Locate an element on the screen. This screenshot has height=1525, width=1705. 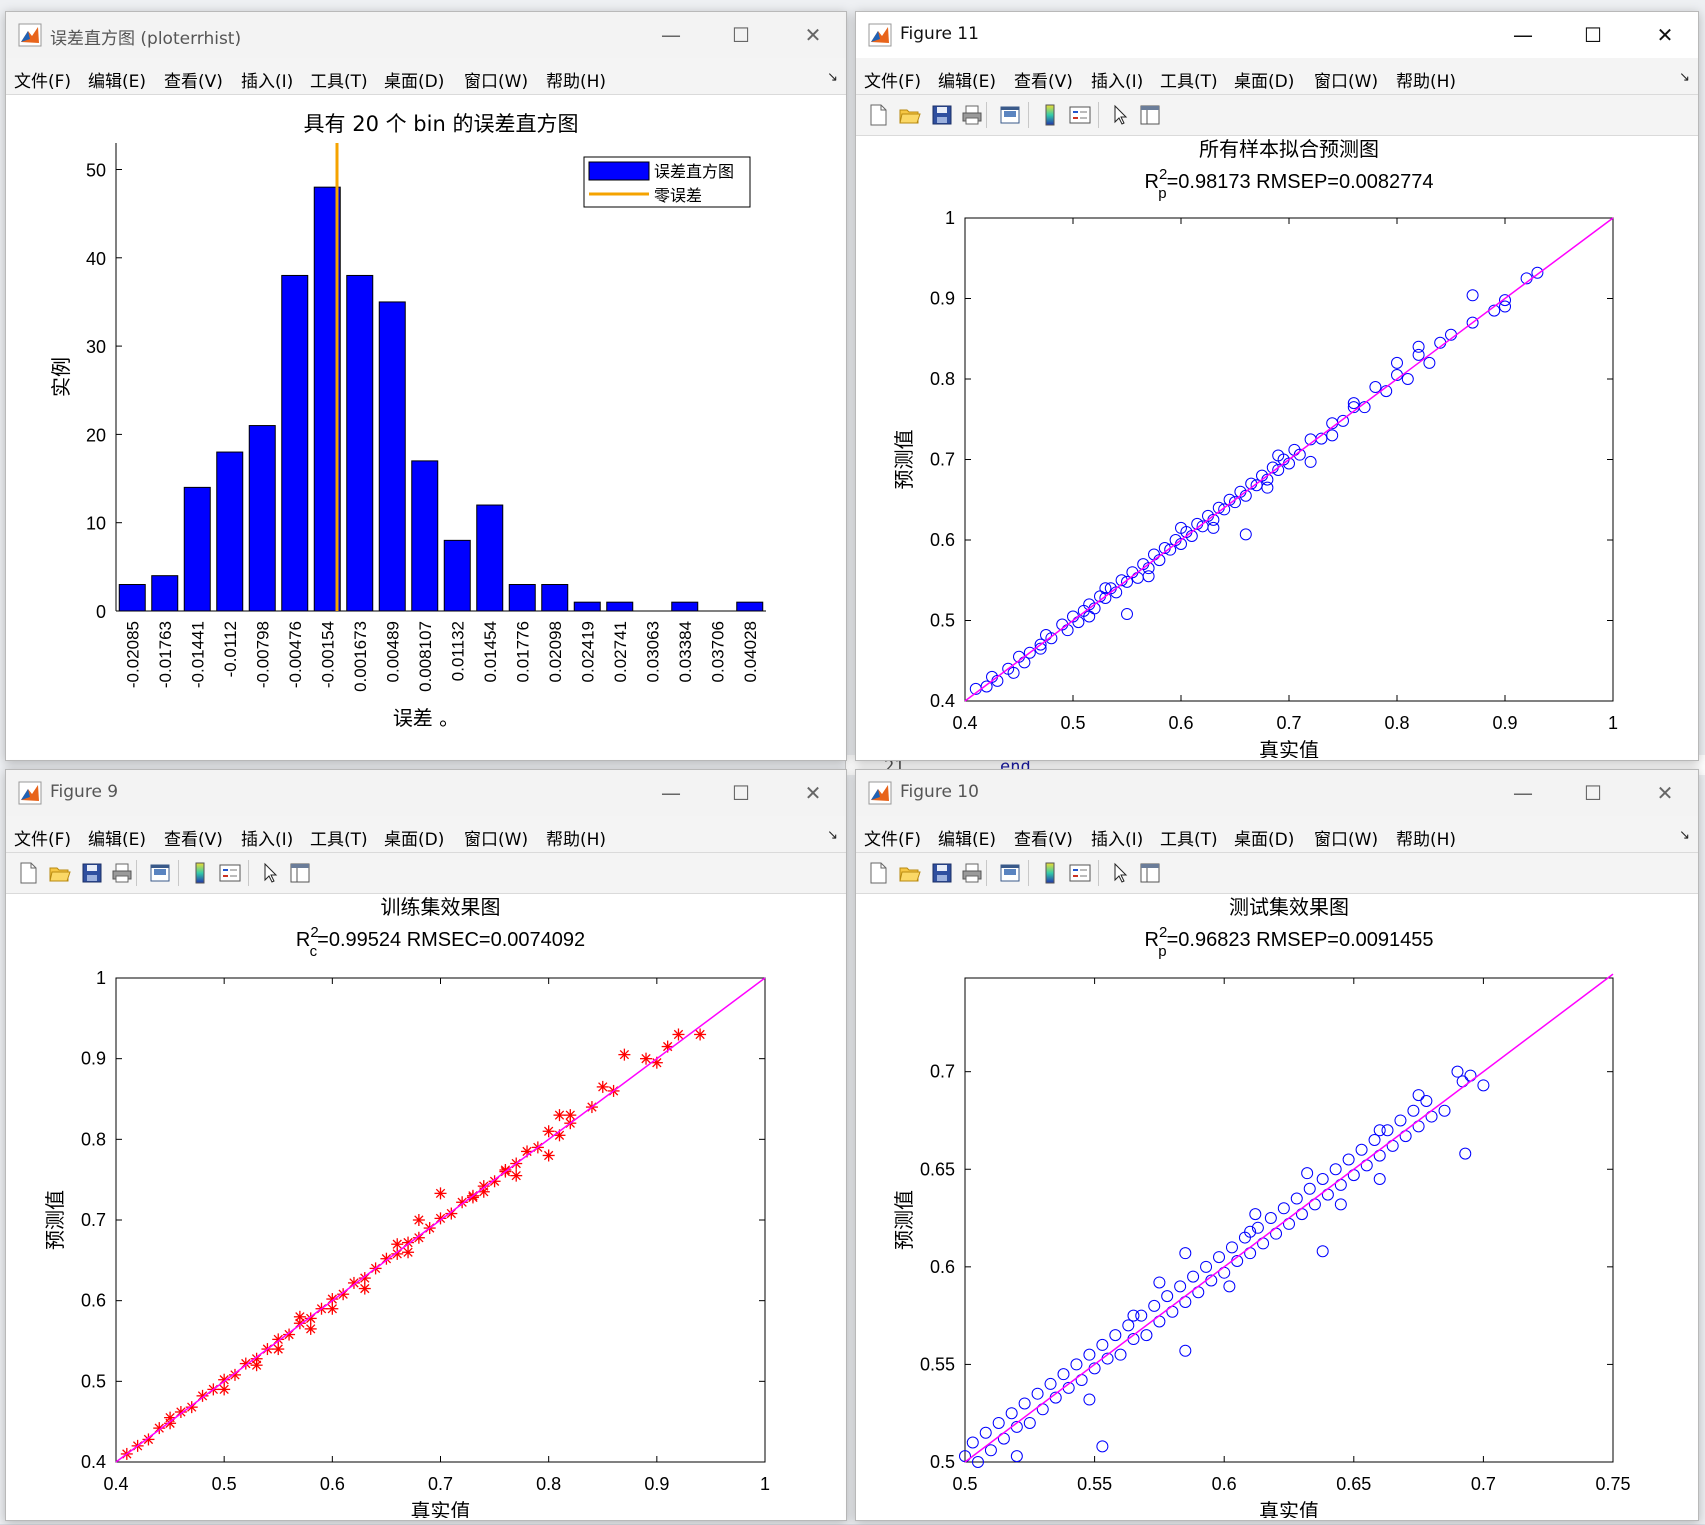
chart-title: 测试集效果图 is located at coordinates (1289, 907).